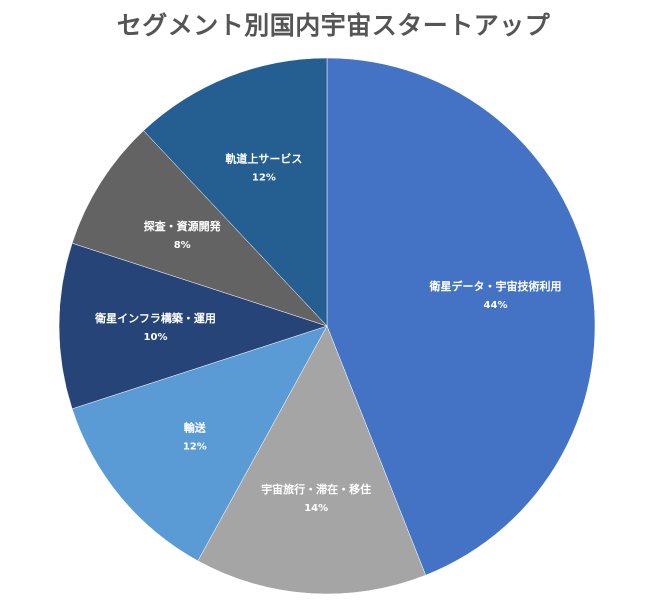 The height and width of the screenshot is (604, 667). I want to click on slice-label-3: 衛星インフラ構築・運用, so click(155, 318).